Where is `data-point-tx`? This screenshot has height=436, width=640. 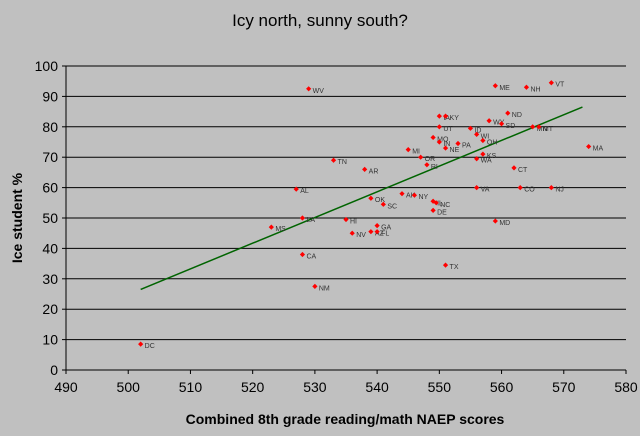
data-point-tx is located at coordinates (445, 265).